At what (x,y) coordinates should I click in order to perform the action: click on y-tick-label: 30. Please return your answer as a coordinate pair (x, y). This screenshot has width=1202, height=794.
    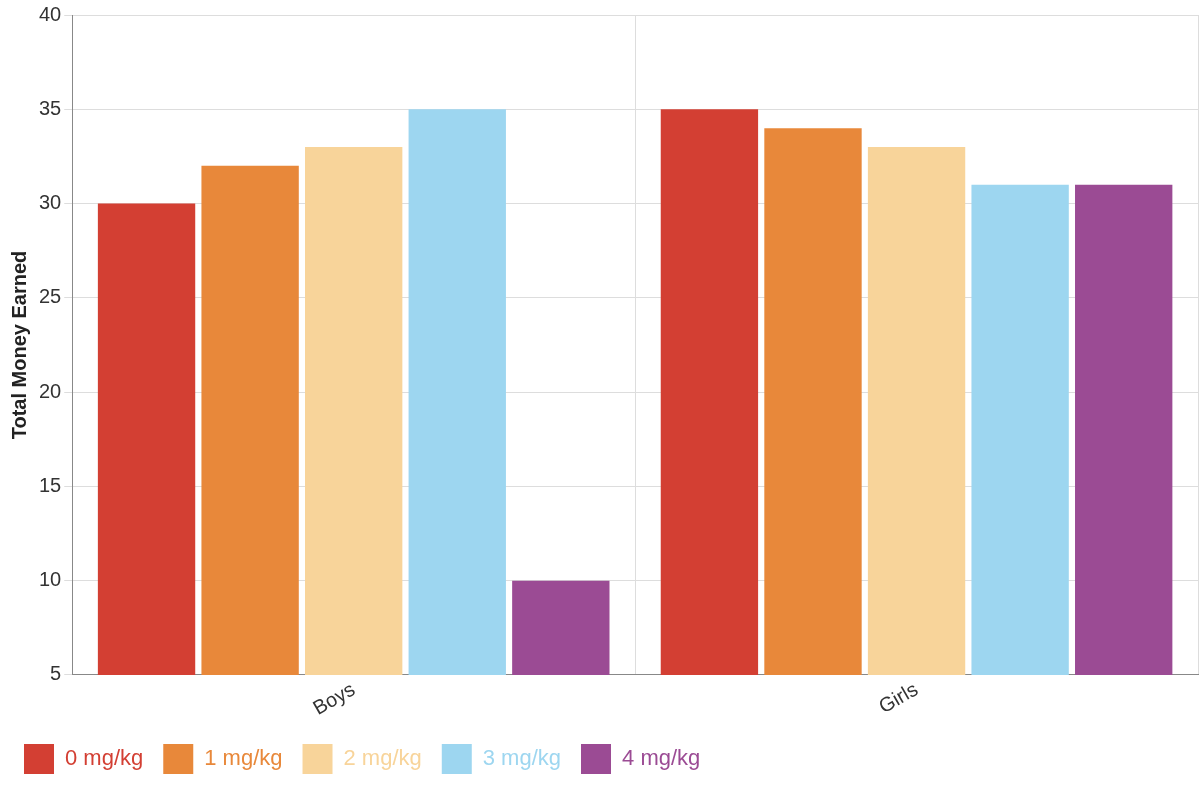
    Looking at the image, I should click on (50, 202).